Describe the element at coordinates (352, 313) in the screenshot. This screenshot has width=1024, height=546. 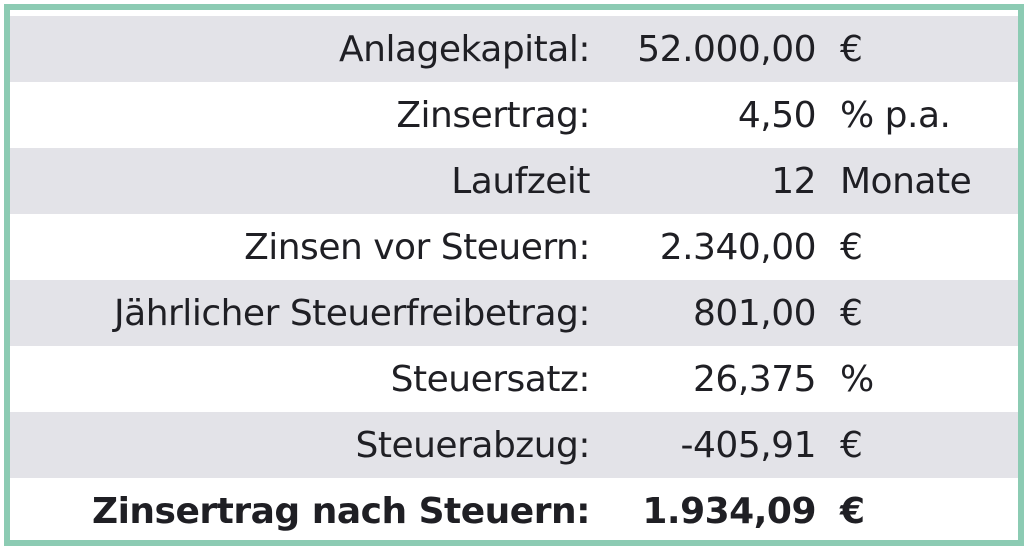
I see `row-label: Jährlicher Steuerfreibetrag:` at that location.